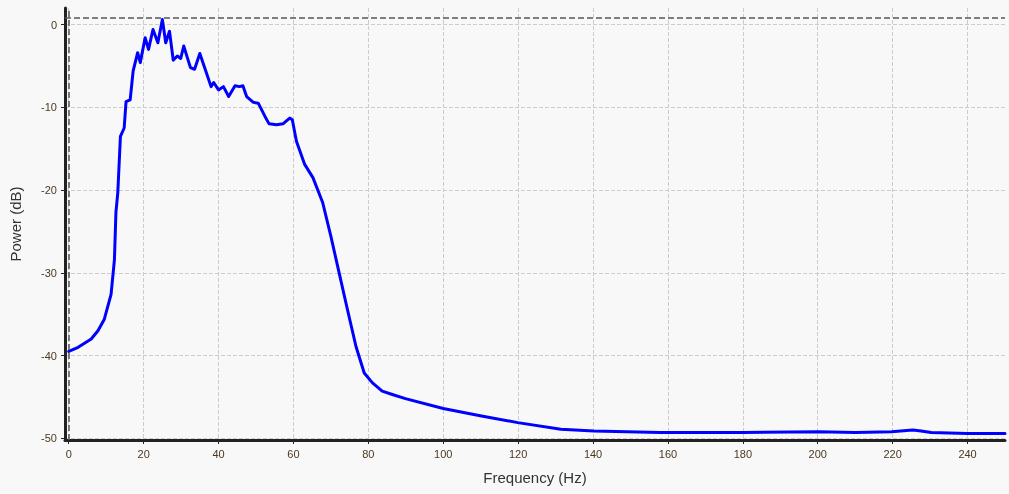 The height and width of the screenshot is (494, 1009). I want to click on x-tick-label: 240, so click(967, 453).